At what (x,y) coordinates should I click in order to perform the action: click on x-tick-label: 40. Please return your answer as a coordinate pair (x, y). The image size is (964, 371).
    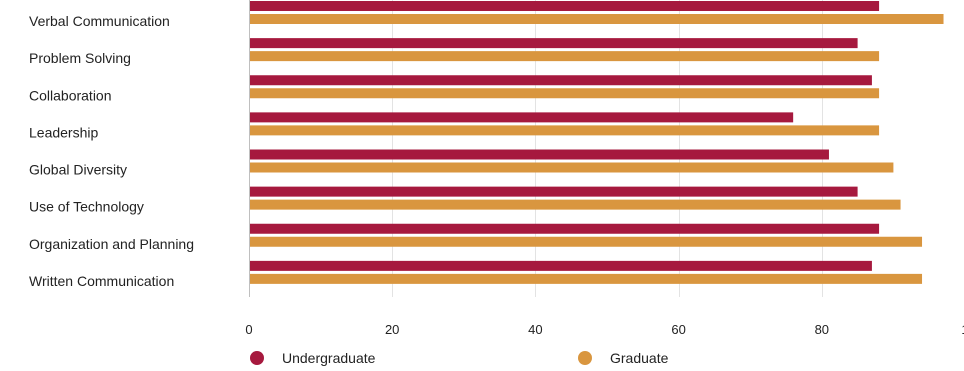
    Looking at the image, I should click on (535, 329).